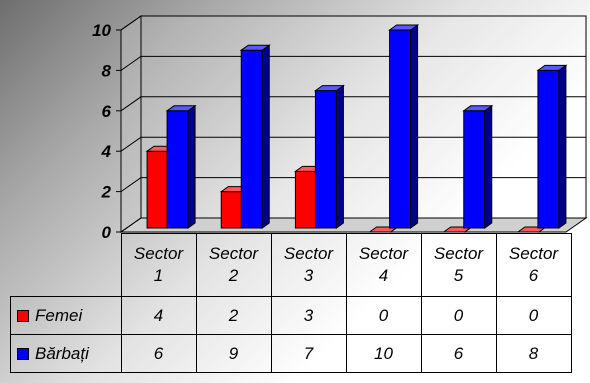 This screenshot has width=590, height=383. What do you see at coordinates (23, 354) in the screenshot?
I see `barbati-legend-swatch` at bounding box center [23, 354].